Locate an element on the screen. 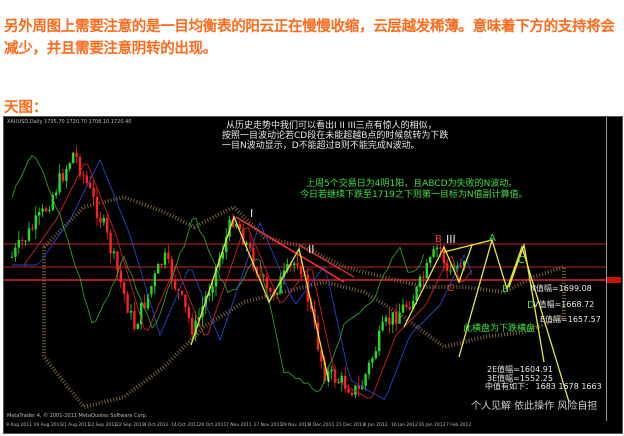 Image resolution: width=624 pixels, height=436 pixels. date-tick: 21 Dec 2011 is located at coordinates (350, 425).